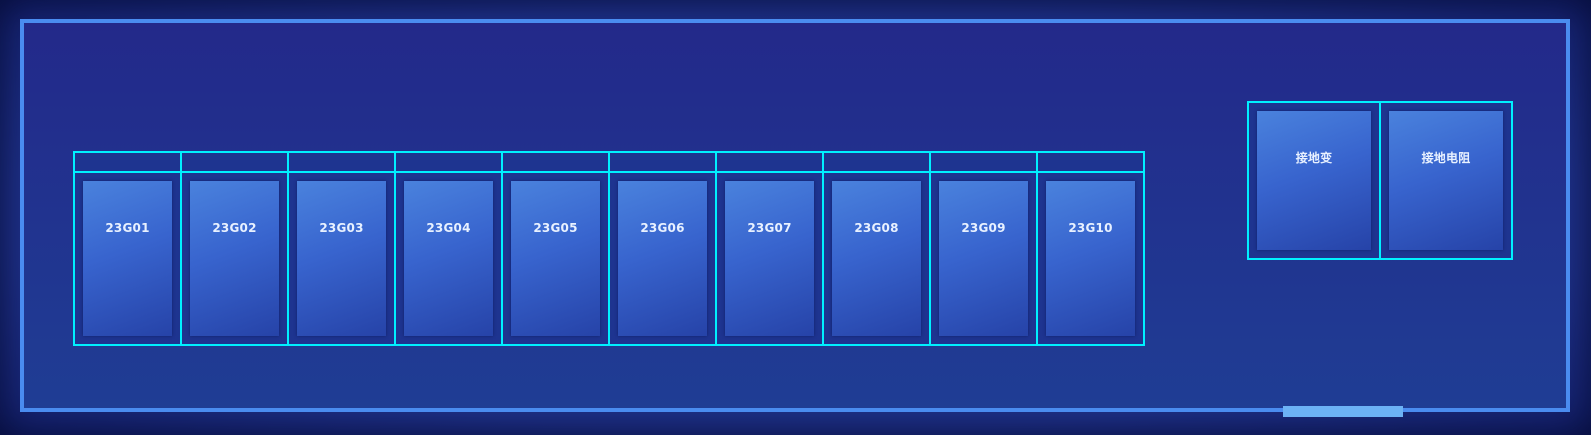 This screenshot has width=1591, height=435. I want to click on switchgear-cabinet: 23G08, so click(876, 258).